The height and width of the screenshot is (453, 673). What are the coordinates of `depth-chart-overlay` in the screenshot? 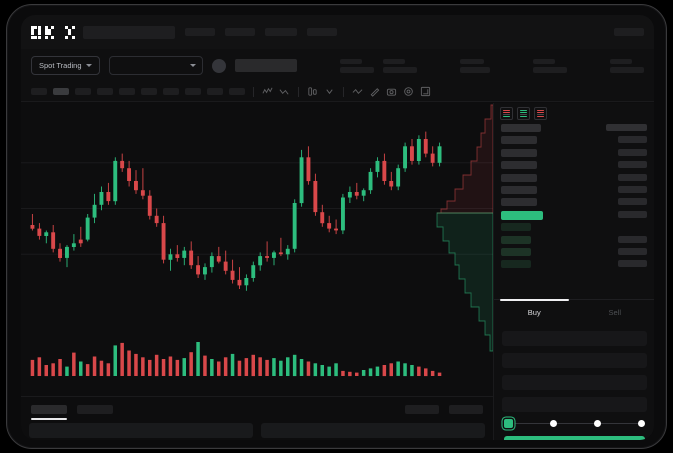 It's located at (464, 228).